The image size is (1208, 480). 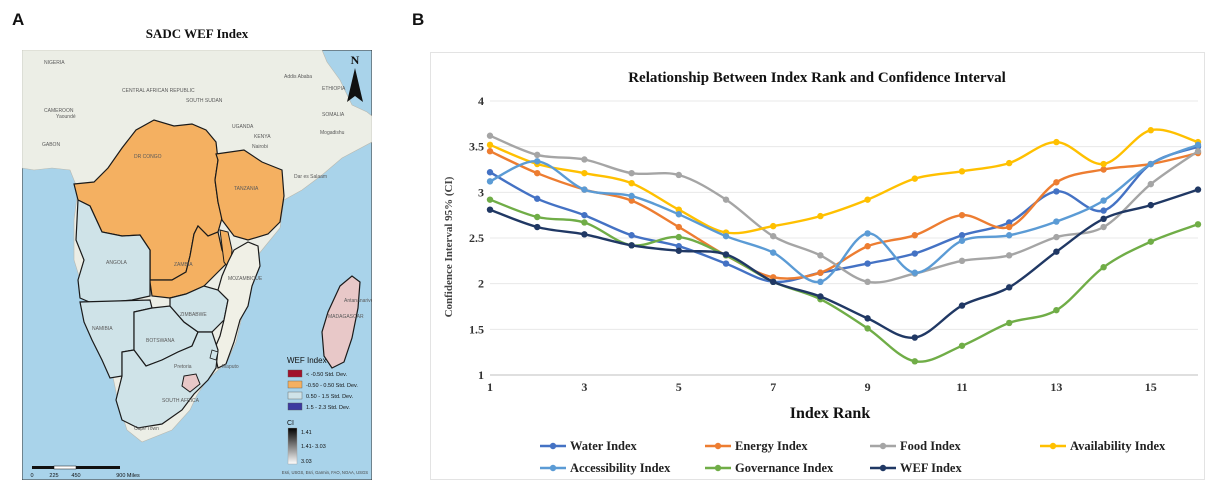 I want to click on x-tick-label: 7, so click(x=773, y=387).